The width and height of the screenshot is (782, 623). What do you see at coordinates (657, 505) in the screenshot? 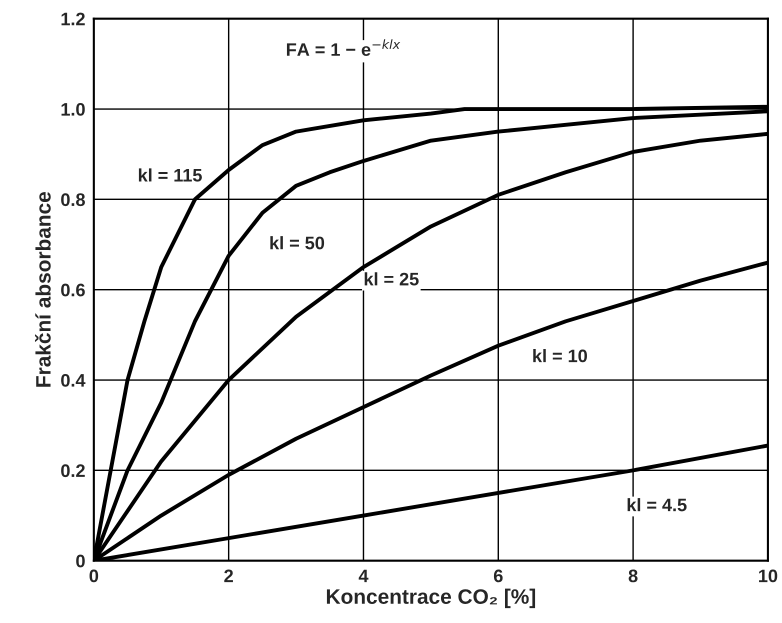
I see `series-label: kl = 4.5` at bounding box center [657, 505].